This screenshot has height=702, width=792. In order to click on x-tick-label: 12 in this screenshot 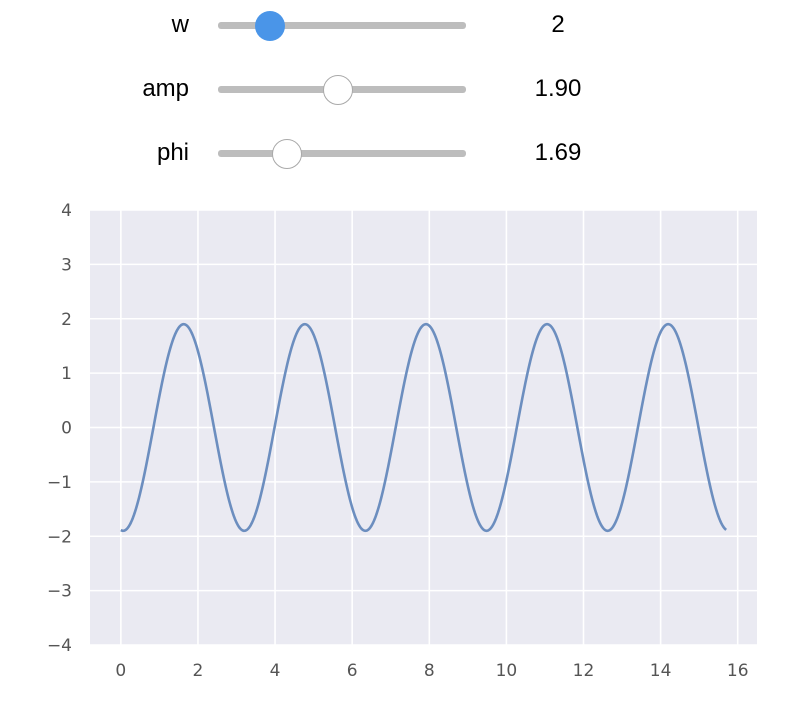, I will do `click(584, 671)`.